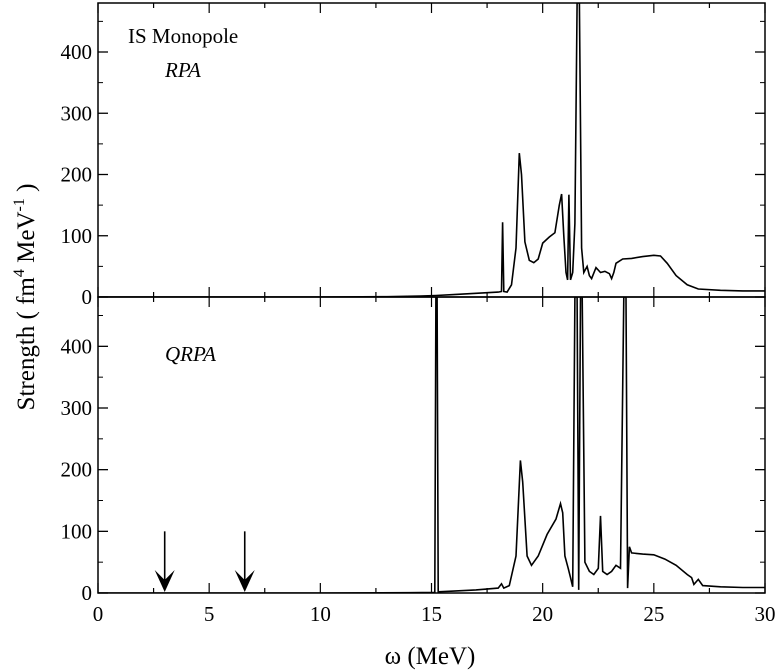 The width and height of the screenshot is (781, 671). I want to click on top-y-tick-label: 100, so click(77, 236).